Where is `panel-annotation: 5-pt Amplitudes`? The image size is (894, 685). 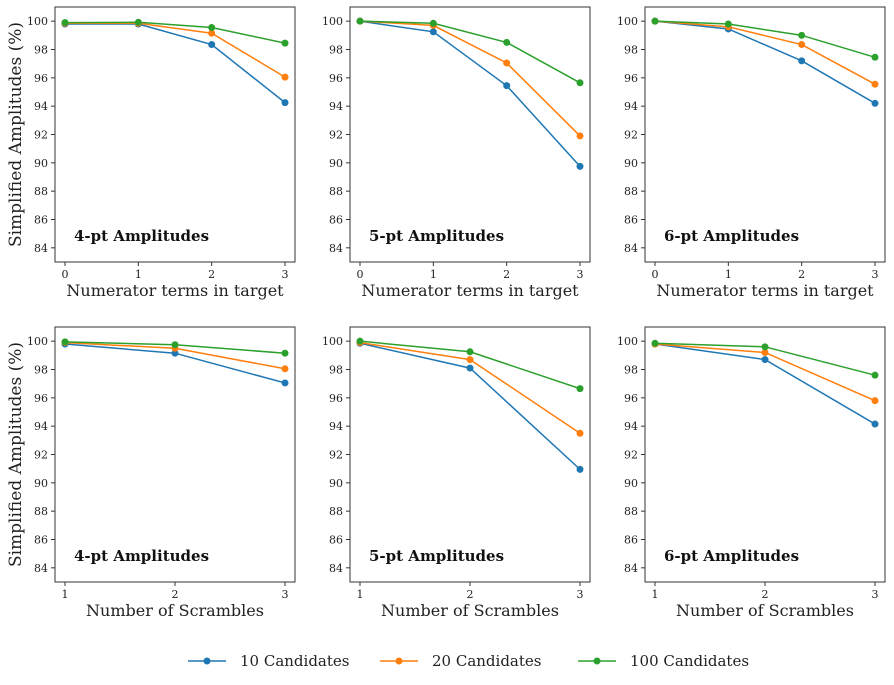 panel-annotation: 5-pt Amplitudes is located at coordinates (436, 556).